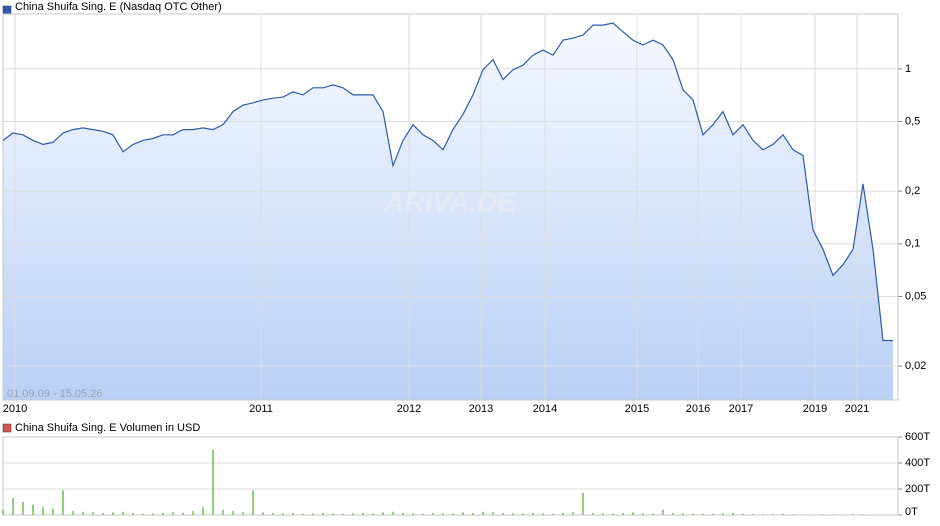 This screenshot has height=526, width=940. I want to click on plot-frame, so click(450, 476).